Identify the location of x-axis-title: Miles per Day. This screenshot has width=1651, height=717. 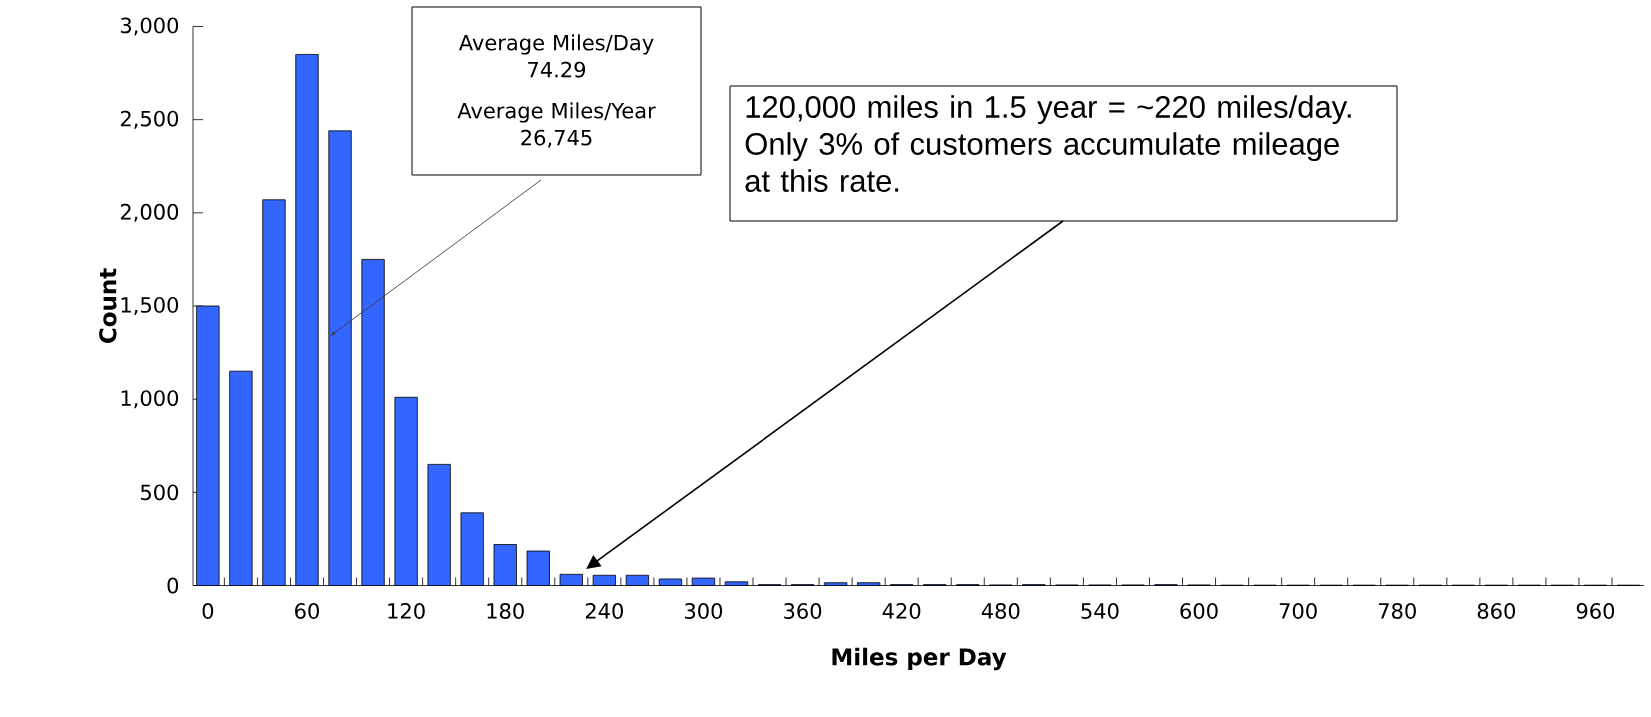
(919, 659).